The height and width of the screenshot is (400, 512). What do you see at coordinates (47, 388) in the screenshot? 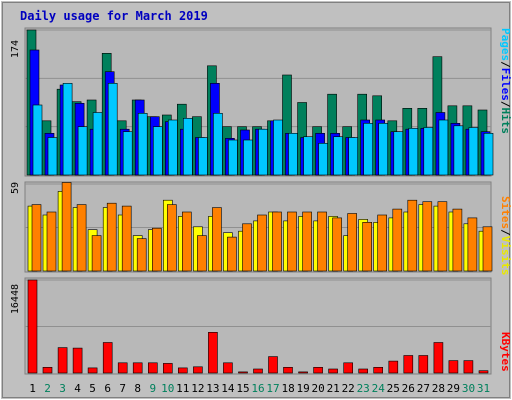
I see `x-label-day-2: 2` at bounding box center [47, 388].